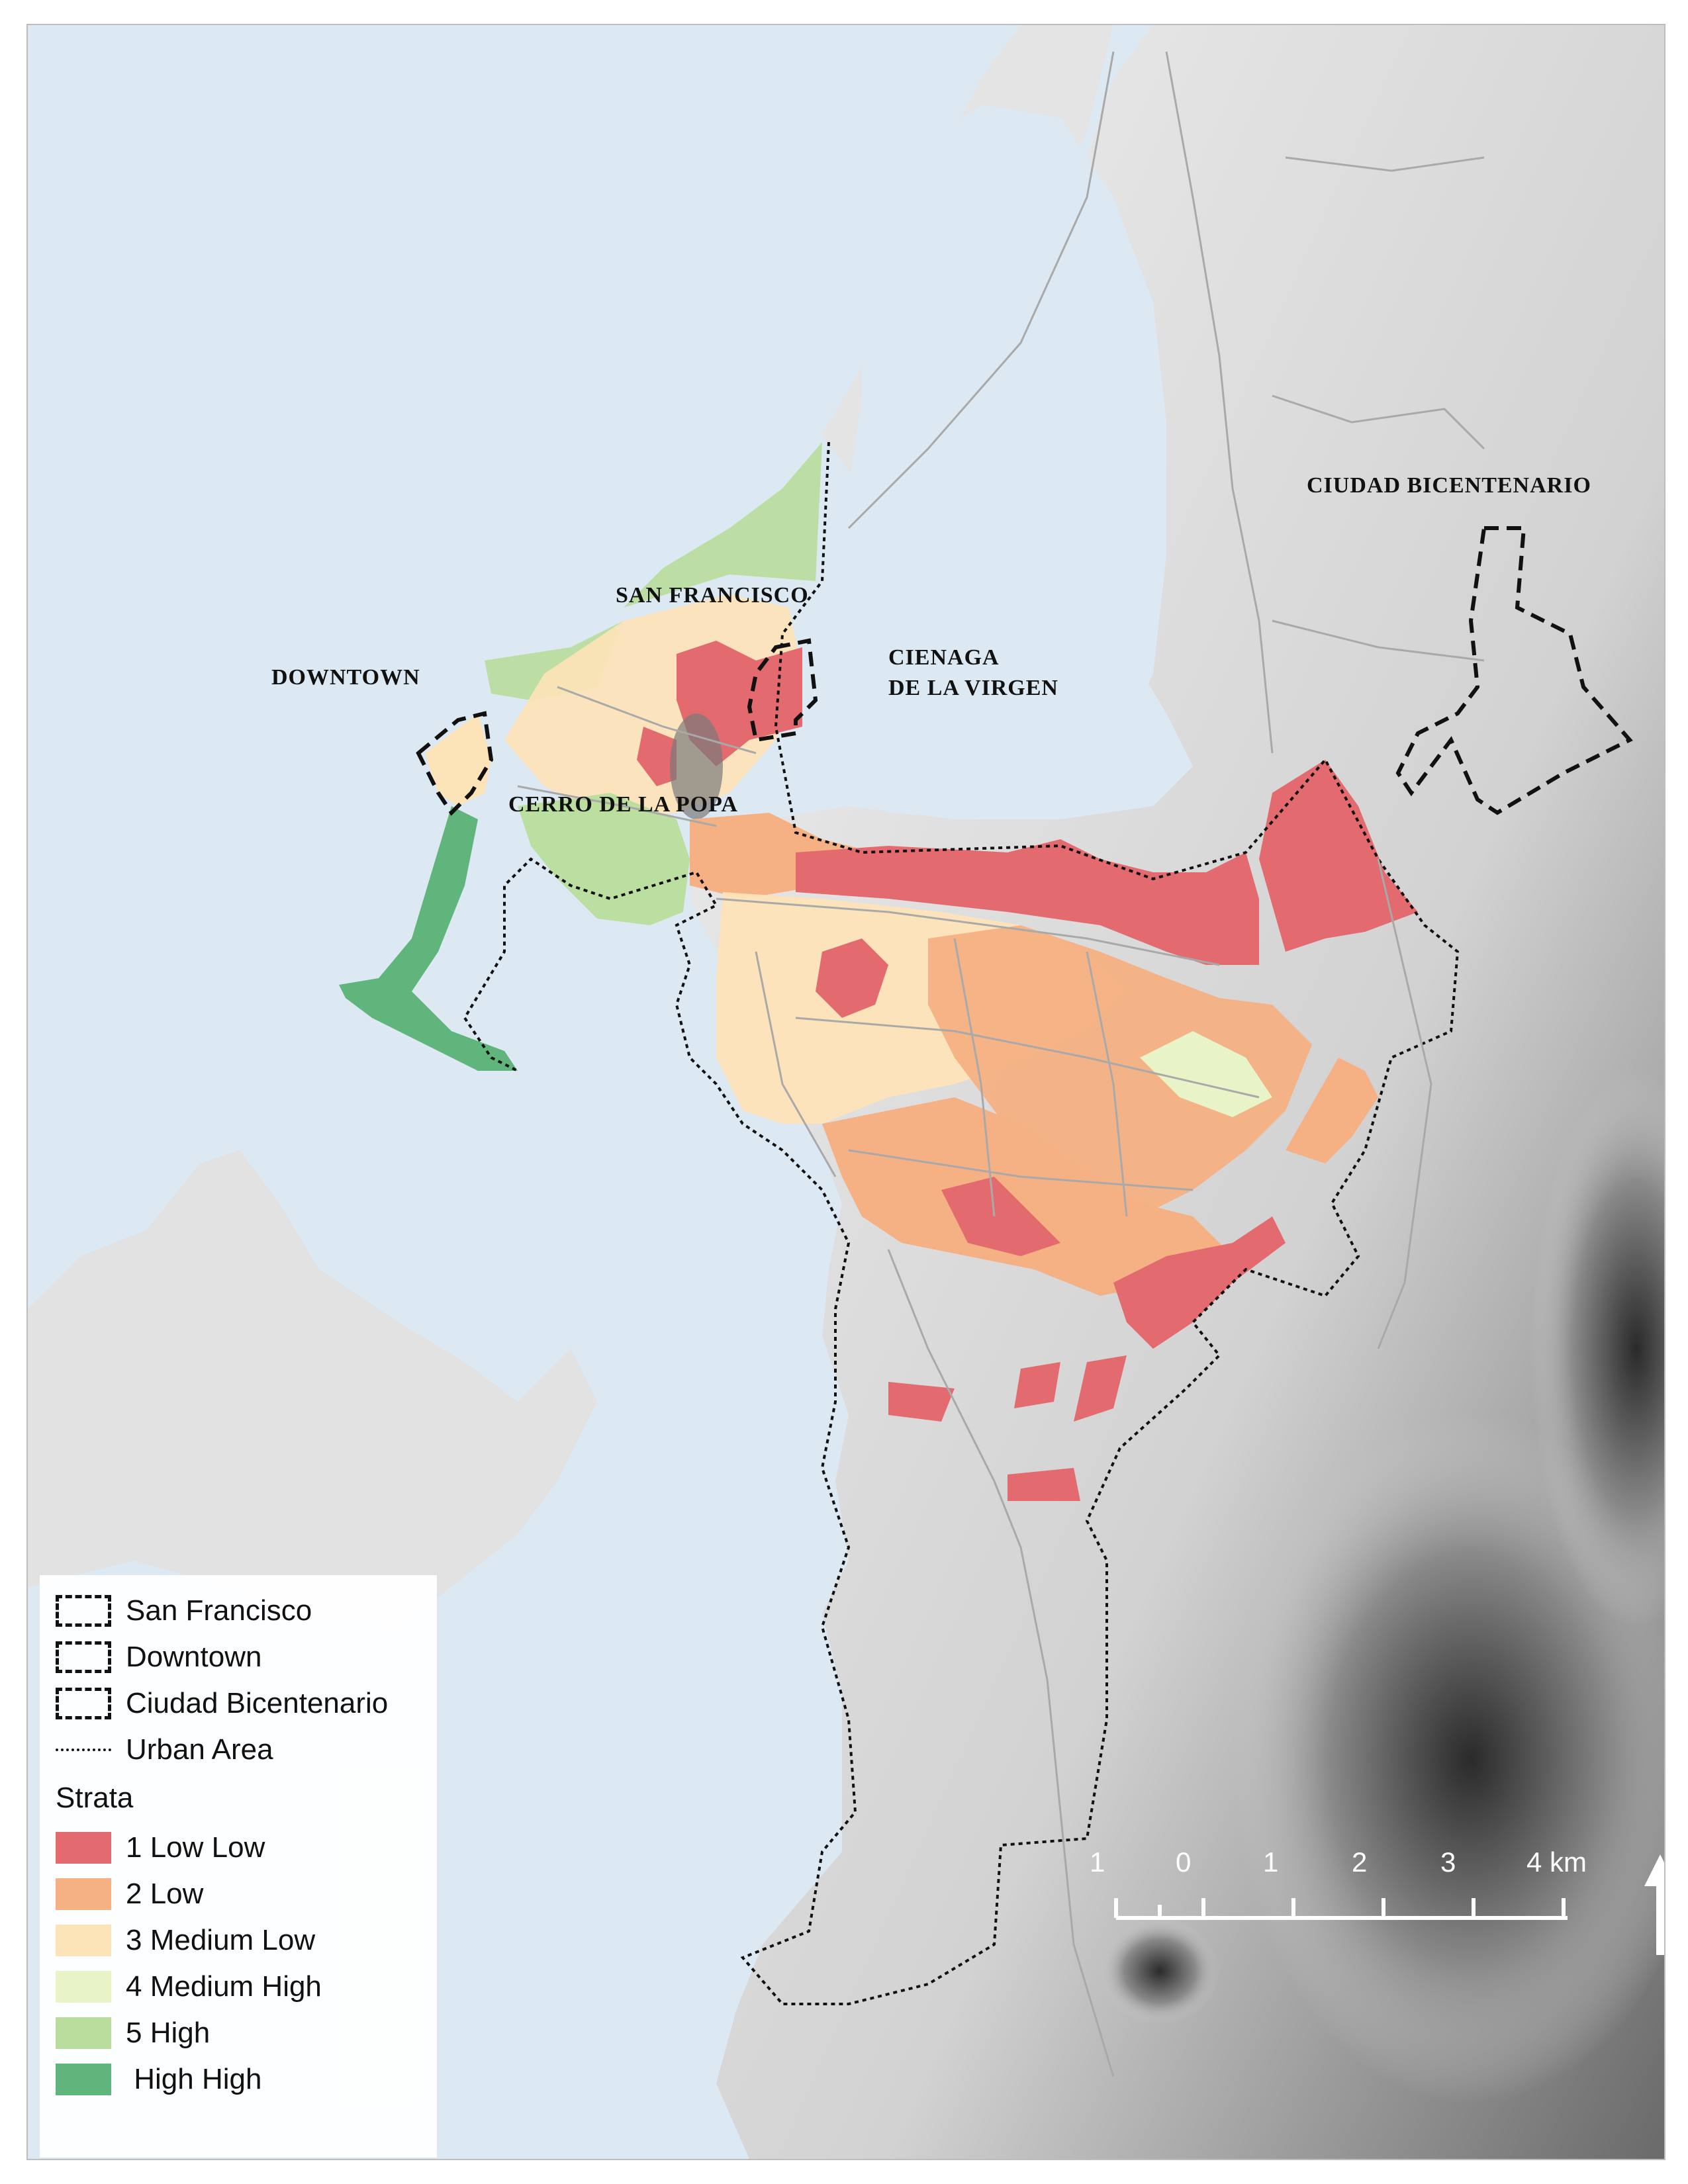  Describe the element at coordinates (623, 805) in the screenshot. I see `label-cerro-de-la-popa: CERRO DE LA POPA` at that location.